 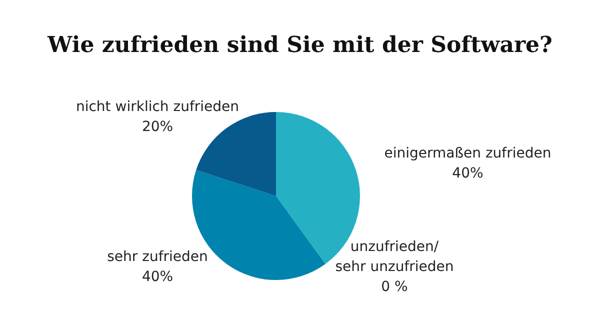 I want to click on data-label: 20%, so click(x=158, y=127).